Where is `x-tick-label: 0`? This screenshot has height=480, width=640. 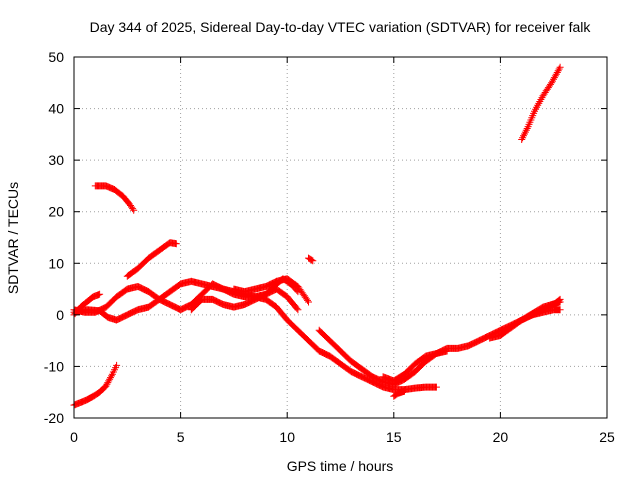 x-tick-label: 0 is located at coordinates (74, 437).